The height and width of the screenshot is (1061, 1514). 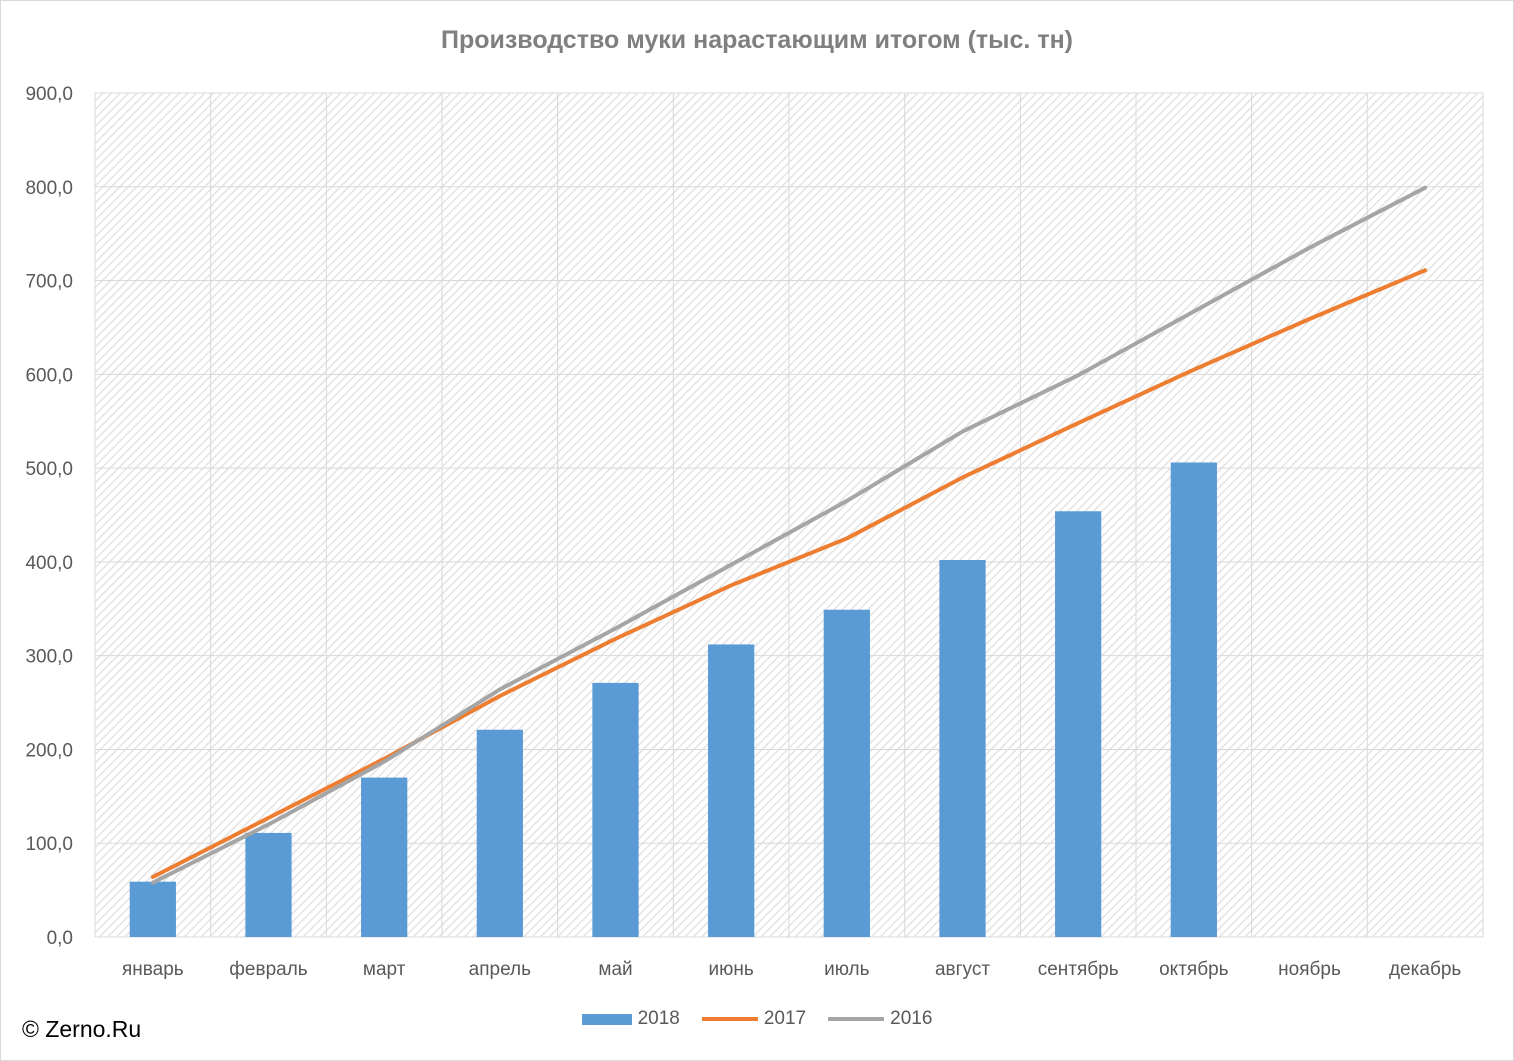 I want to click on x-tick-label: июль, so click(x=847, y=969).